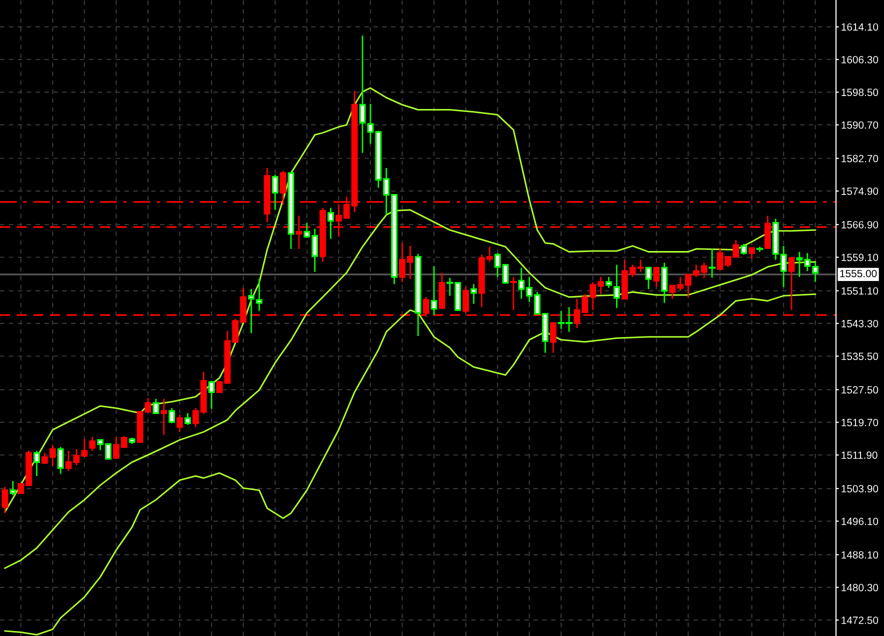 This screenshot has width=884, height=636. What do you see at coordinates (860, 324) in the screenshot?
I see `y-tick-label: 1543.30` at bounding box center [860, 324].